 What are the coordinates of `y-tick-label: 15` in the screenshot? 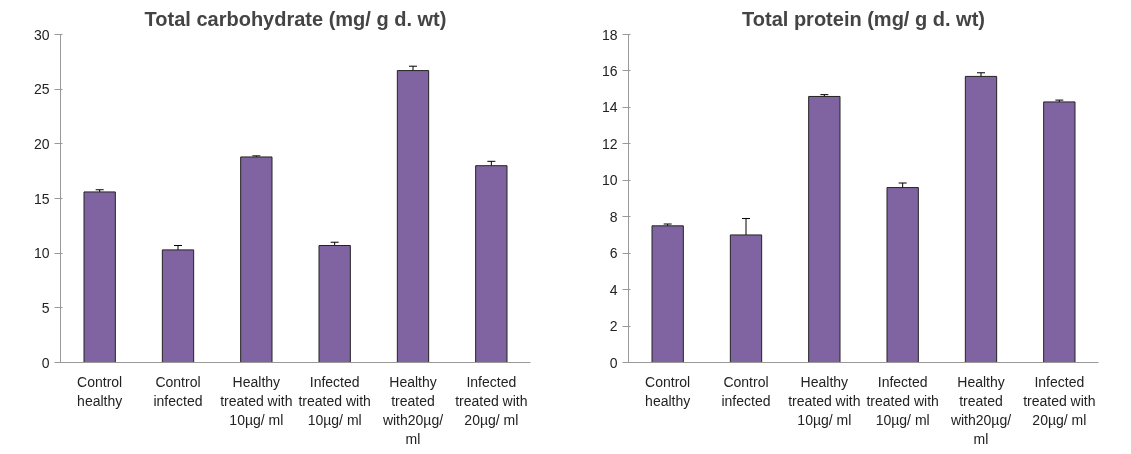 It's located at (41, 198).